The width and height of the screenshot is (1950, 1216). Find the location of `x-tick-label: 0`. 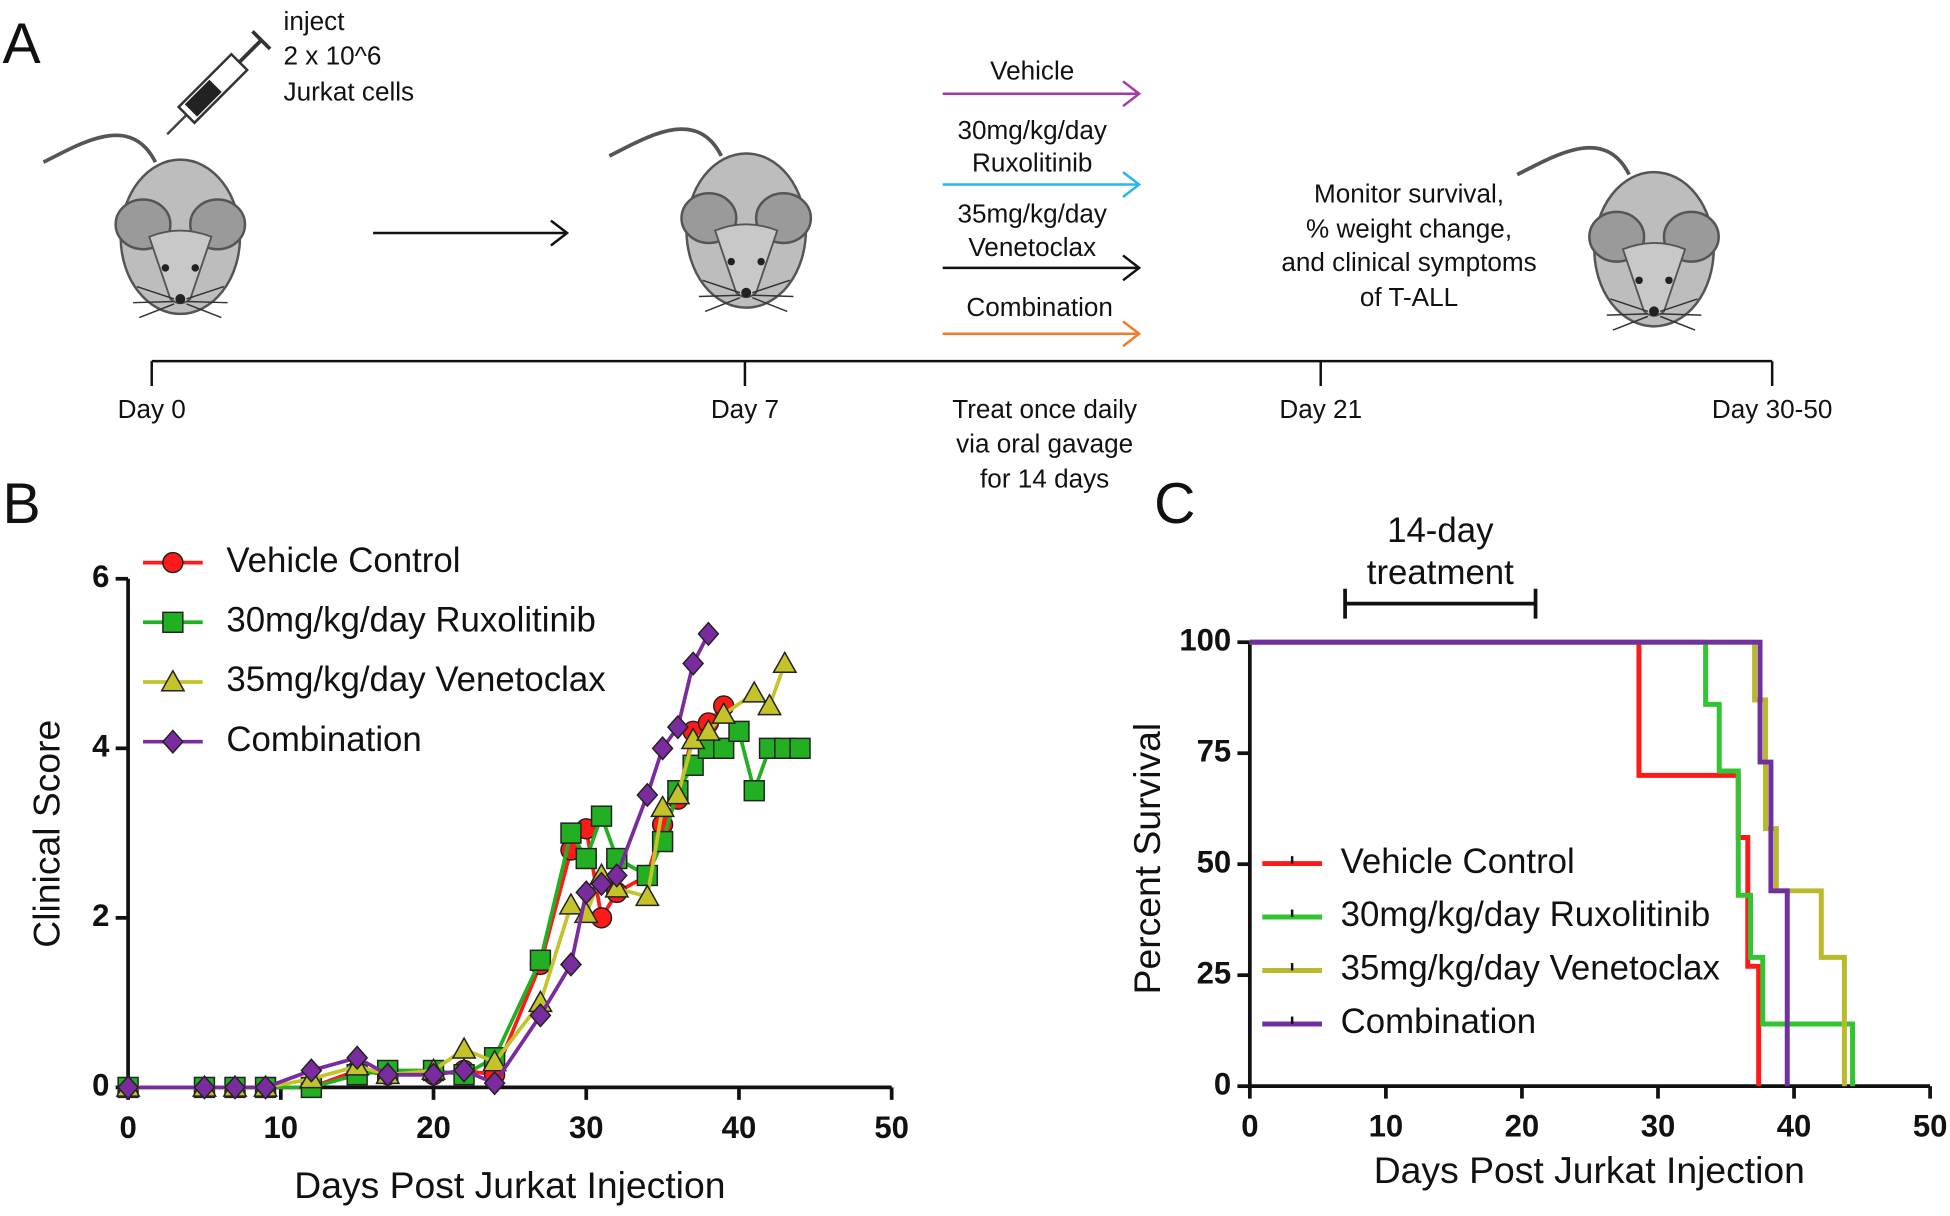

x-tick-label: 0 is located at coordinates (127, 1127).